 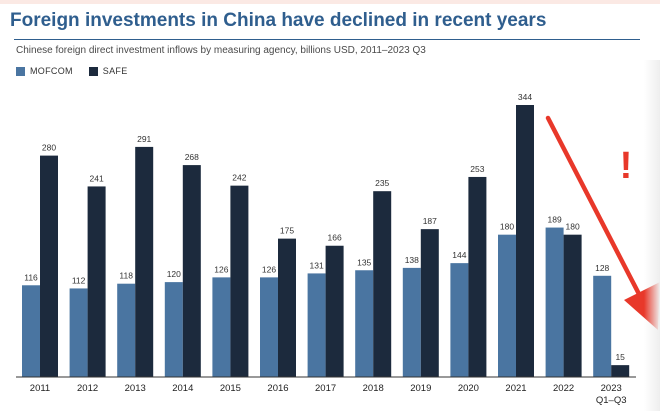 What do you see at coordinates (430, 221) in the screenshot?
I see `data-label-safe-2019: 187` at bounding box center [430, 221].